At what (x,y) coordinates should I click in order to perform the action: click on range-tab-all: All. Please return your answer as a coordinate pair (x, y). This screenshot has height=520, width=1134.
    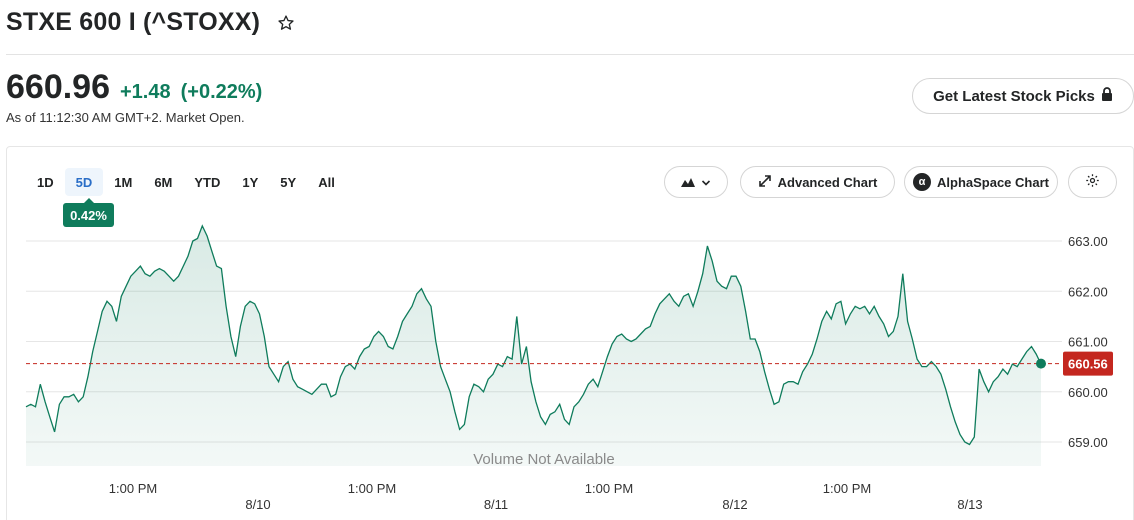
    Looking at the image, I should click on (326, 182).